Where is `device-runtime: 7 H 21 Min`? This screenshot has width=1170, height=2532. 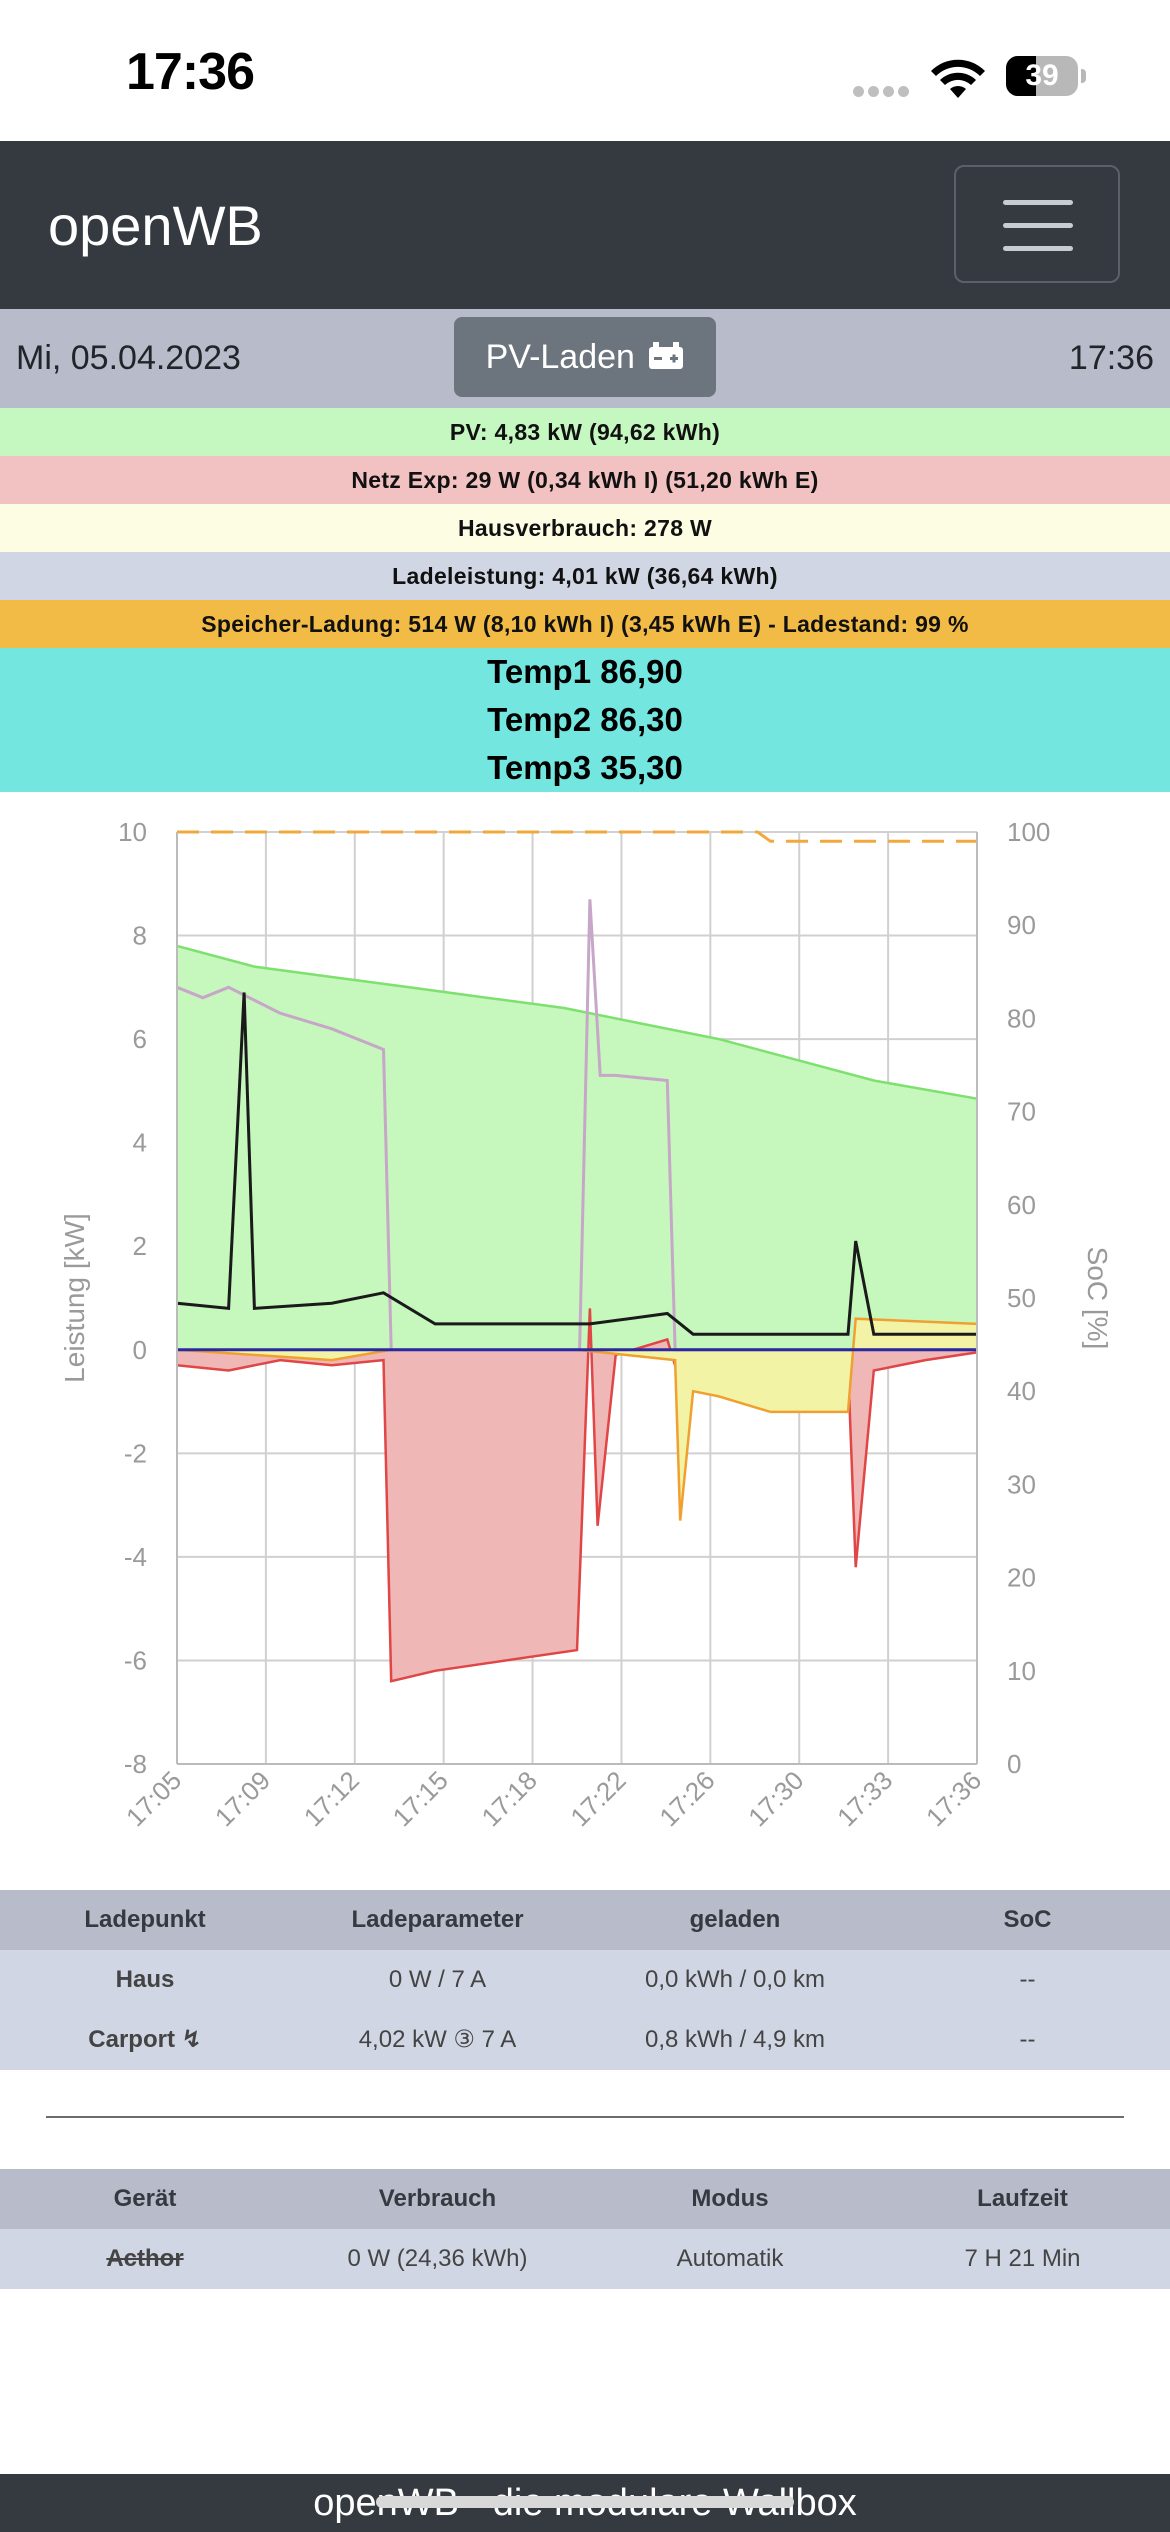
device-runtime: 7 H 21 Min is located at coordinates (1022, 2258).